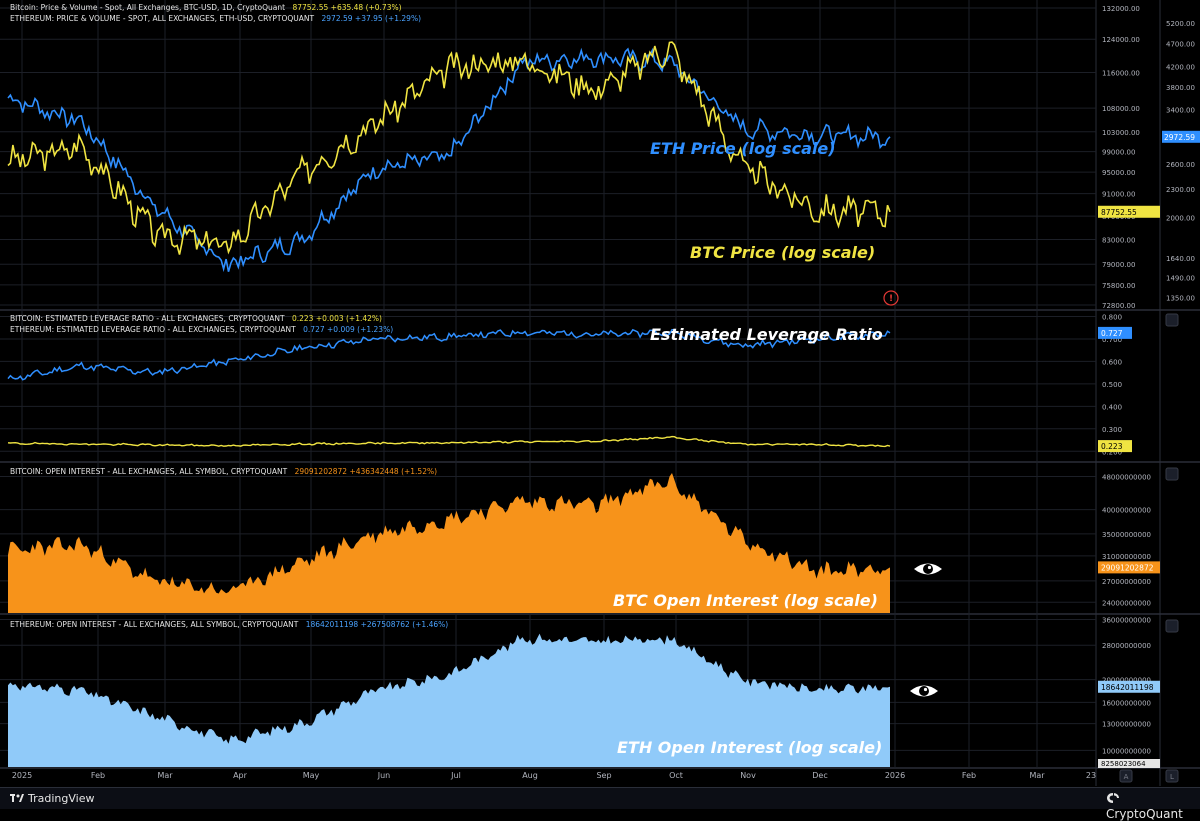 This screenshot has height=821, width=1200. What do you see at coordinates (745, 600) in the screenshot?
I see `annotation-btc-oi: BTC Open Interest (log scale)` at bounding box center [745, 600].